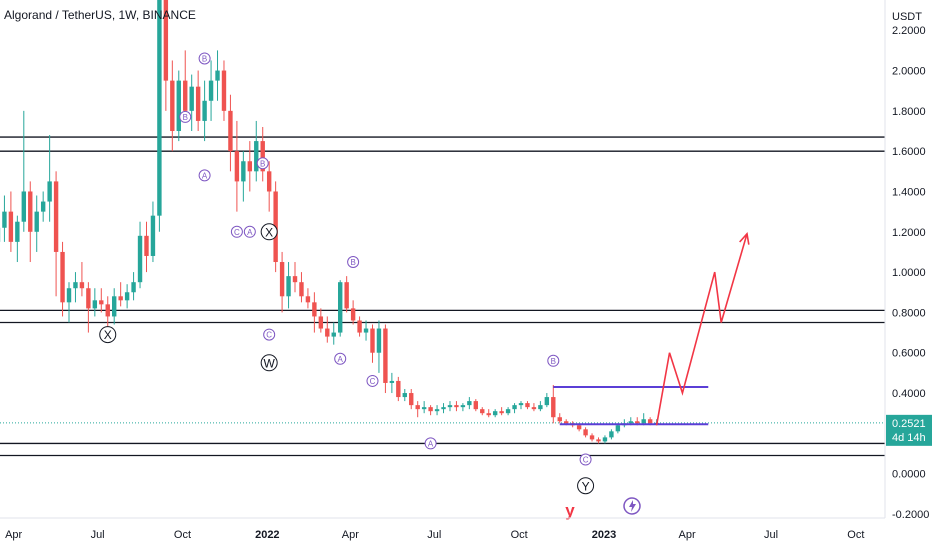  I want to click on wave-label-major: W, so click(269, 363).